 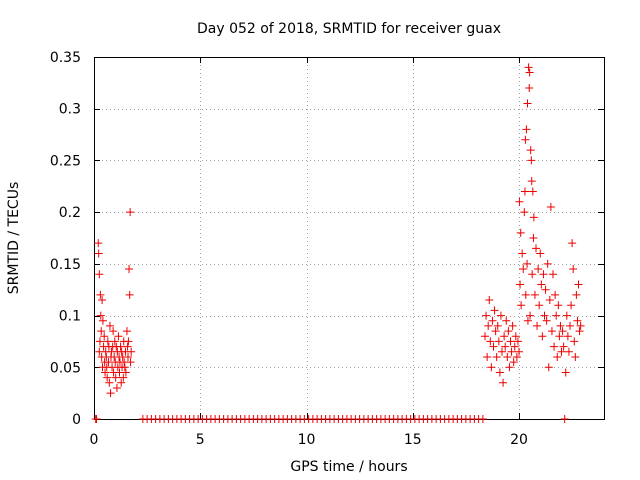 What do you see at coordinates (65, 58) in the screenshot?
I see `y-tick-label: 0.35` at bounding box center [65, 58].